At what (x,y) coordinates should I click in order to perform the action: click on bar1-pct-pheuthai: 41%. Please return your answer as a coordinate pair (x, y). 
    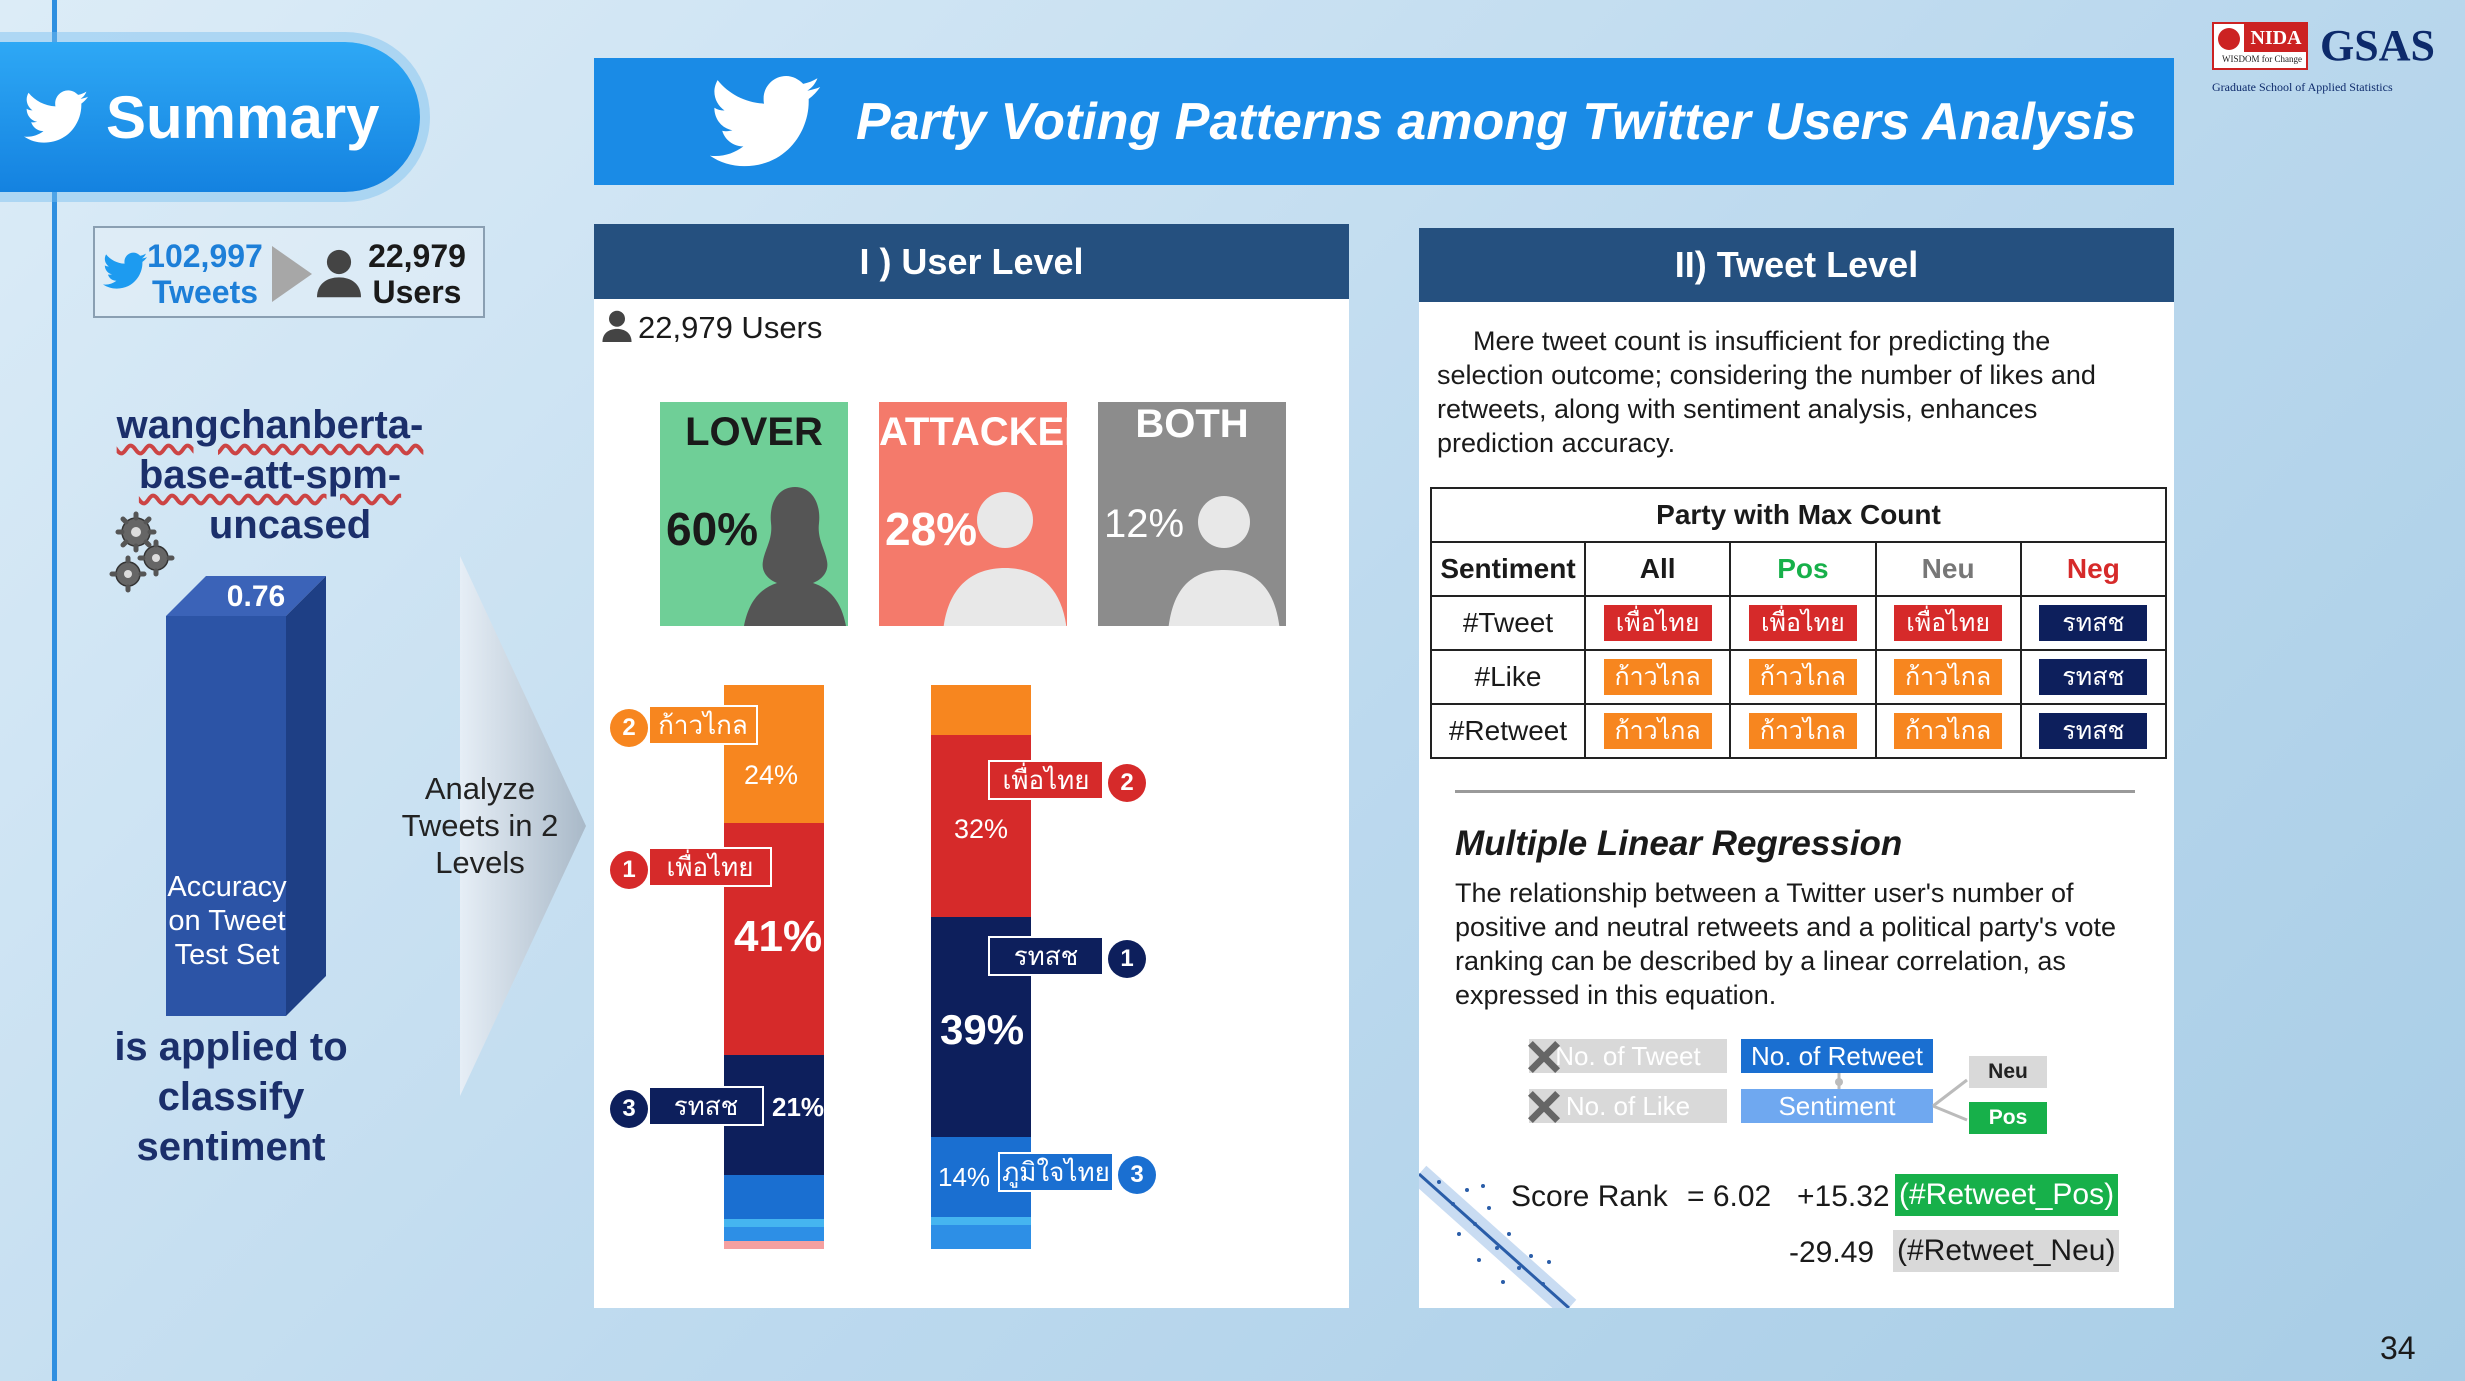
    Looking at the image, I should click on (778, 936).